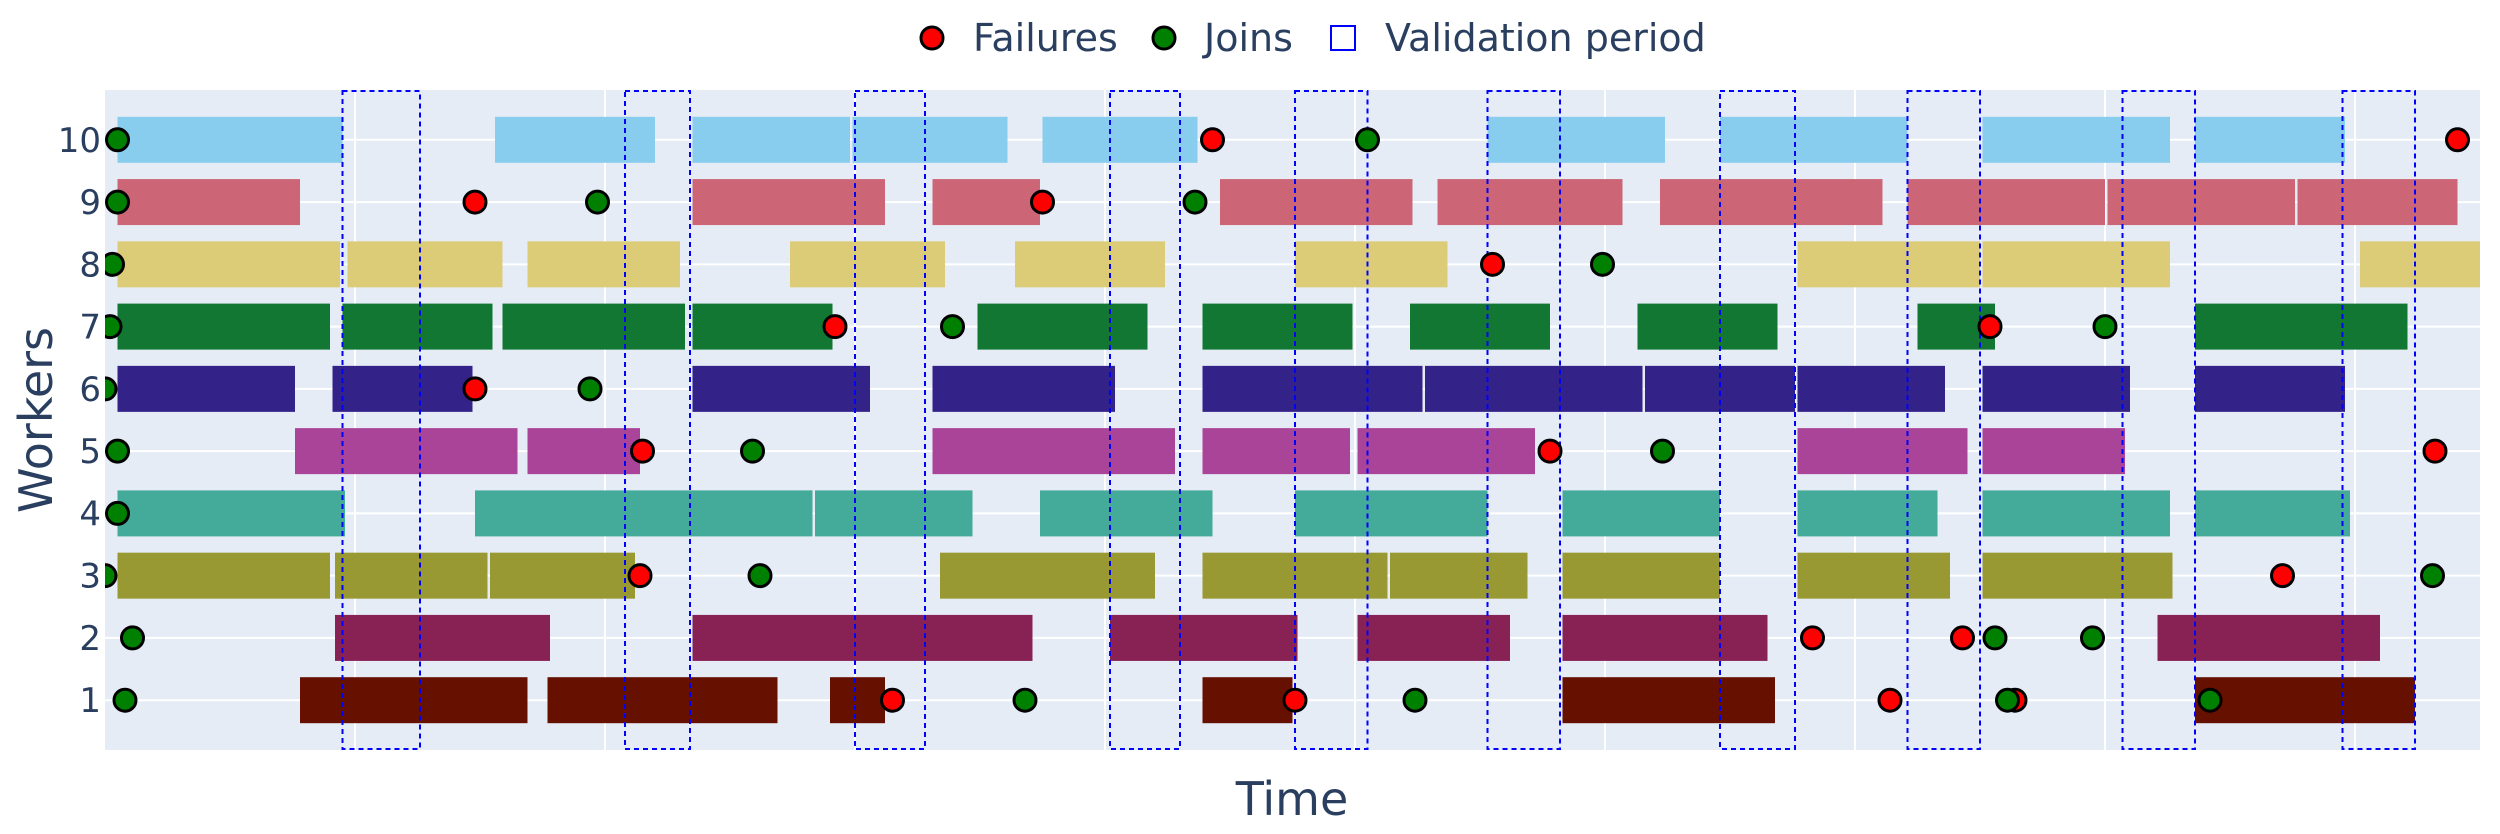 Image resolution: width=2500 pixels, height=834 pixels. I want to click on legend-validation-label: Validation period, so click(1545, 38).